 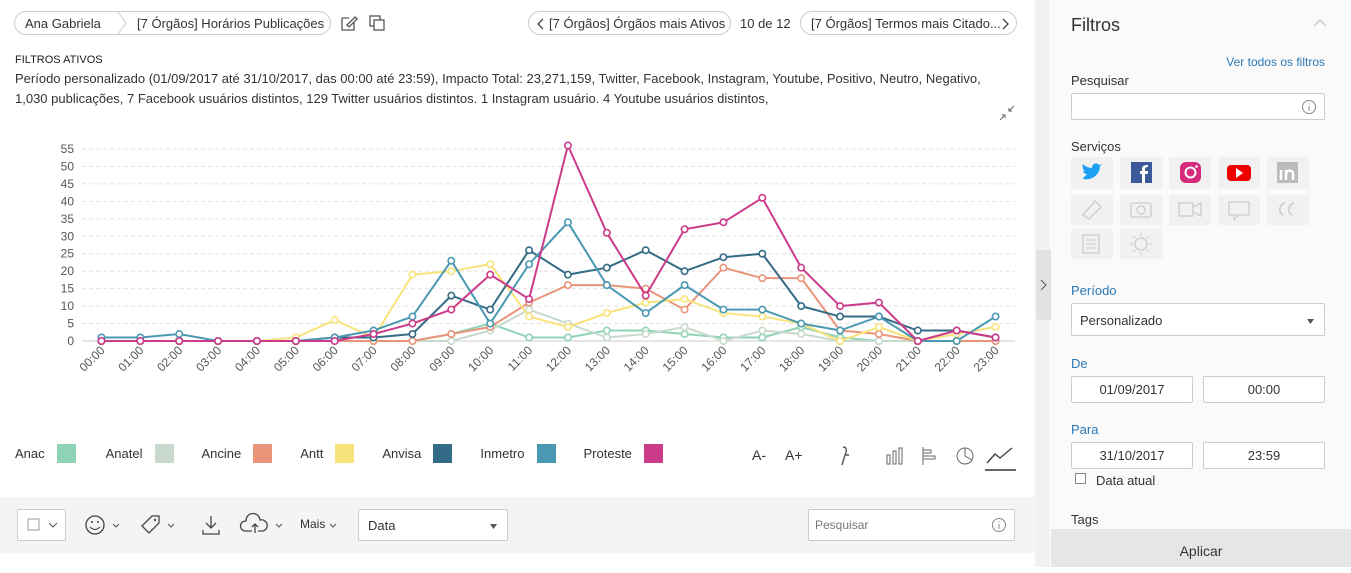 What do you see at coordinates (502, 453) in the screenshot?
I see `legend-label: Inmetro` at bounding box center [502, 453].